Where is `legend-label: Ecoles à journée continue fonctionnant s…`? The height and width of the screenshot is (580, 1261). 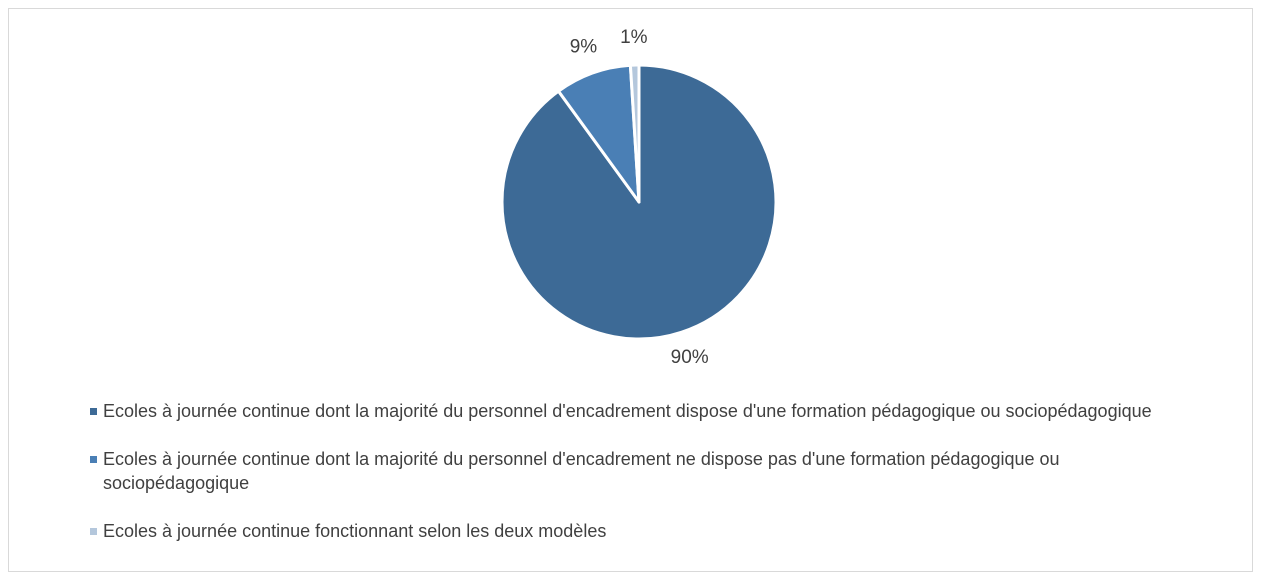
legend-label: Ecoles à journée continue fonctionnant s… is located at coordinates (355, 531).